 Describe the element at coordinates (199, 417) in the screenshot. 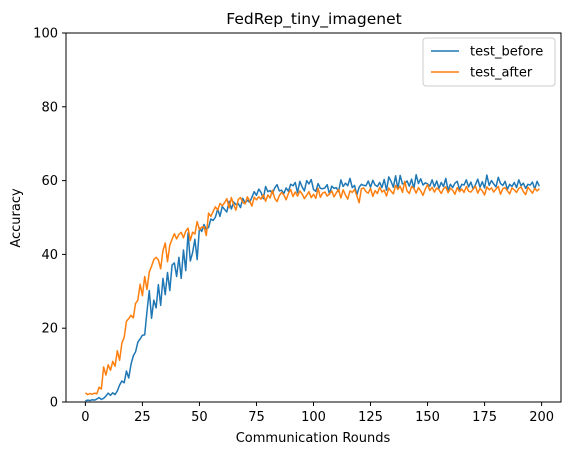

I see `x-tick-label: 50` at that location.